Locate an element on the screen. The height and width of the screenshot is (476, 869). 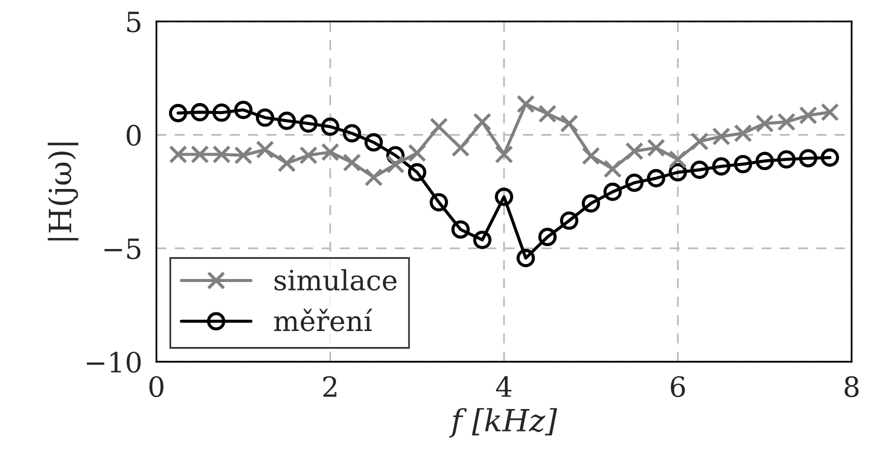
x-tick-label: 8 is located at coordinates (851, 387).